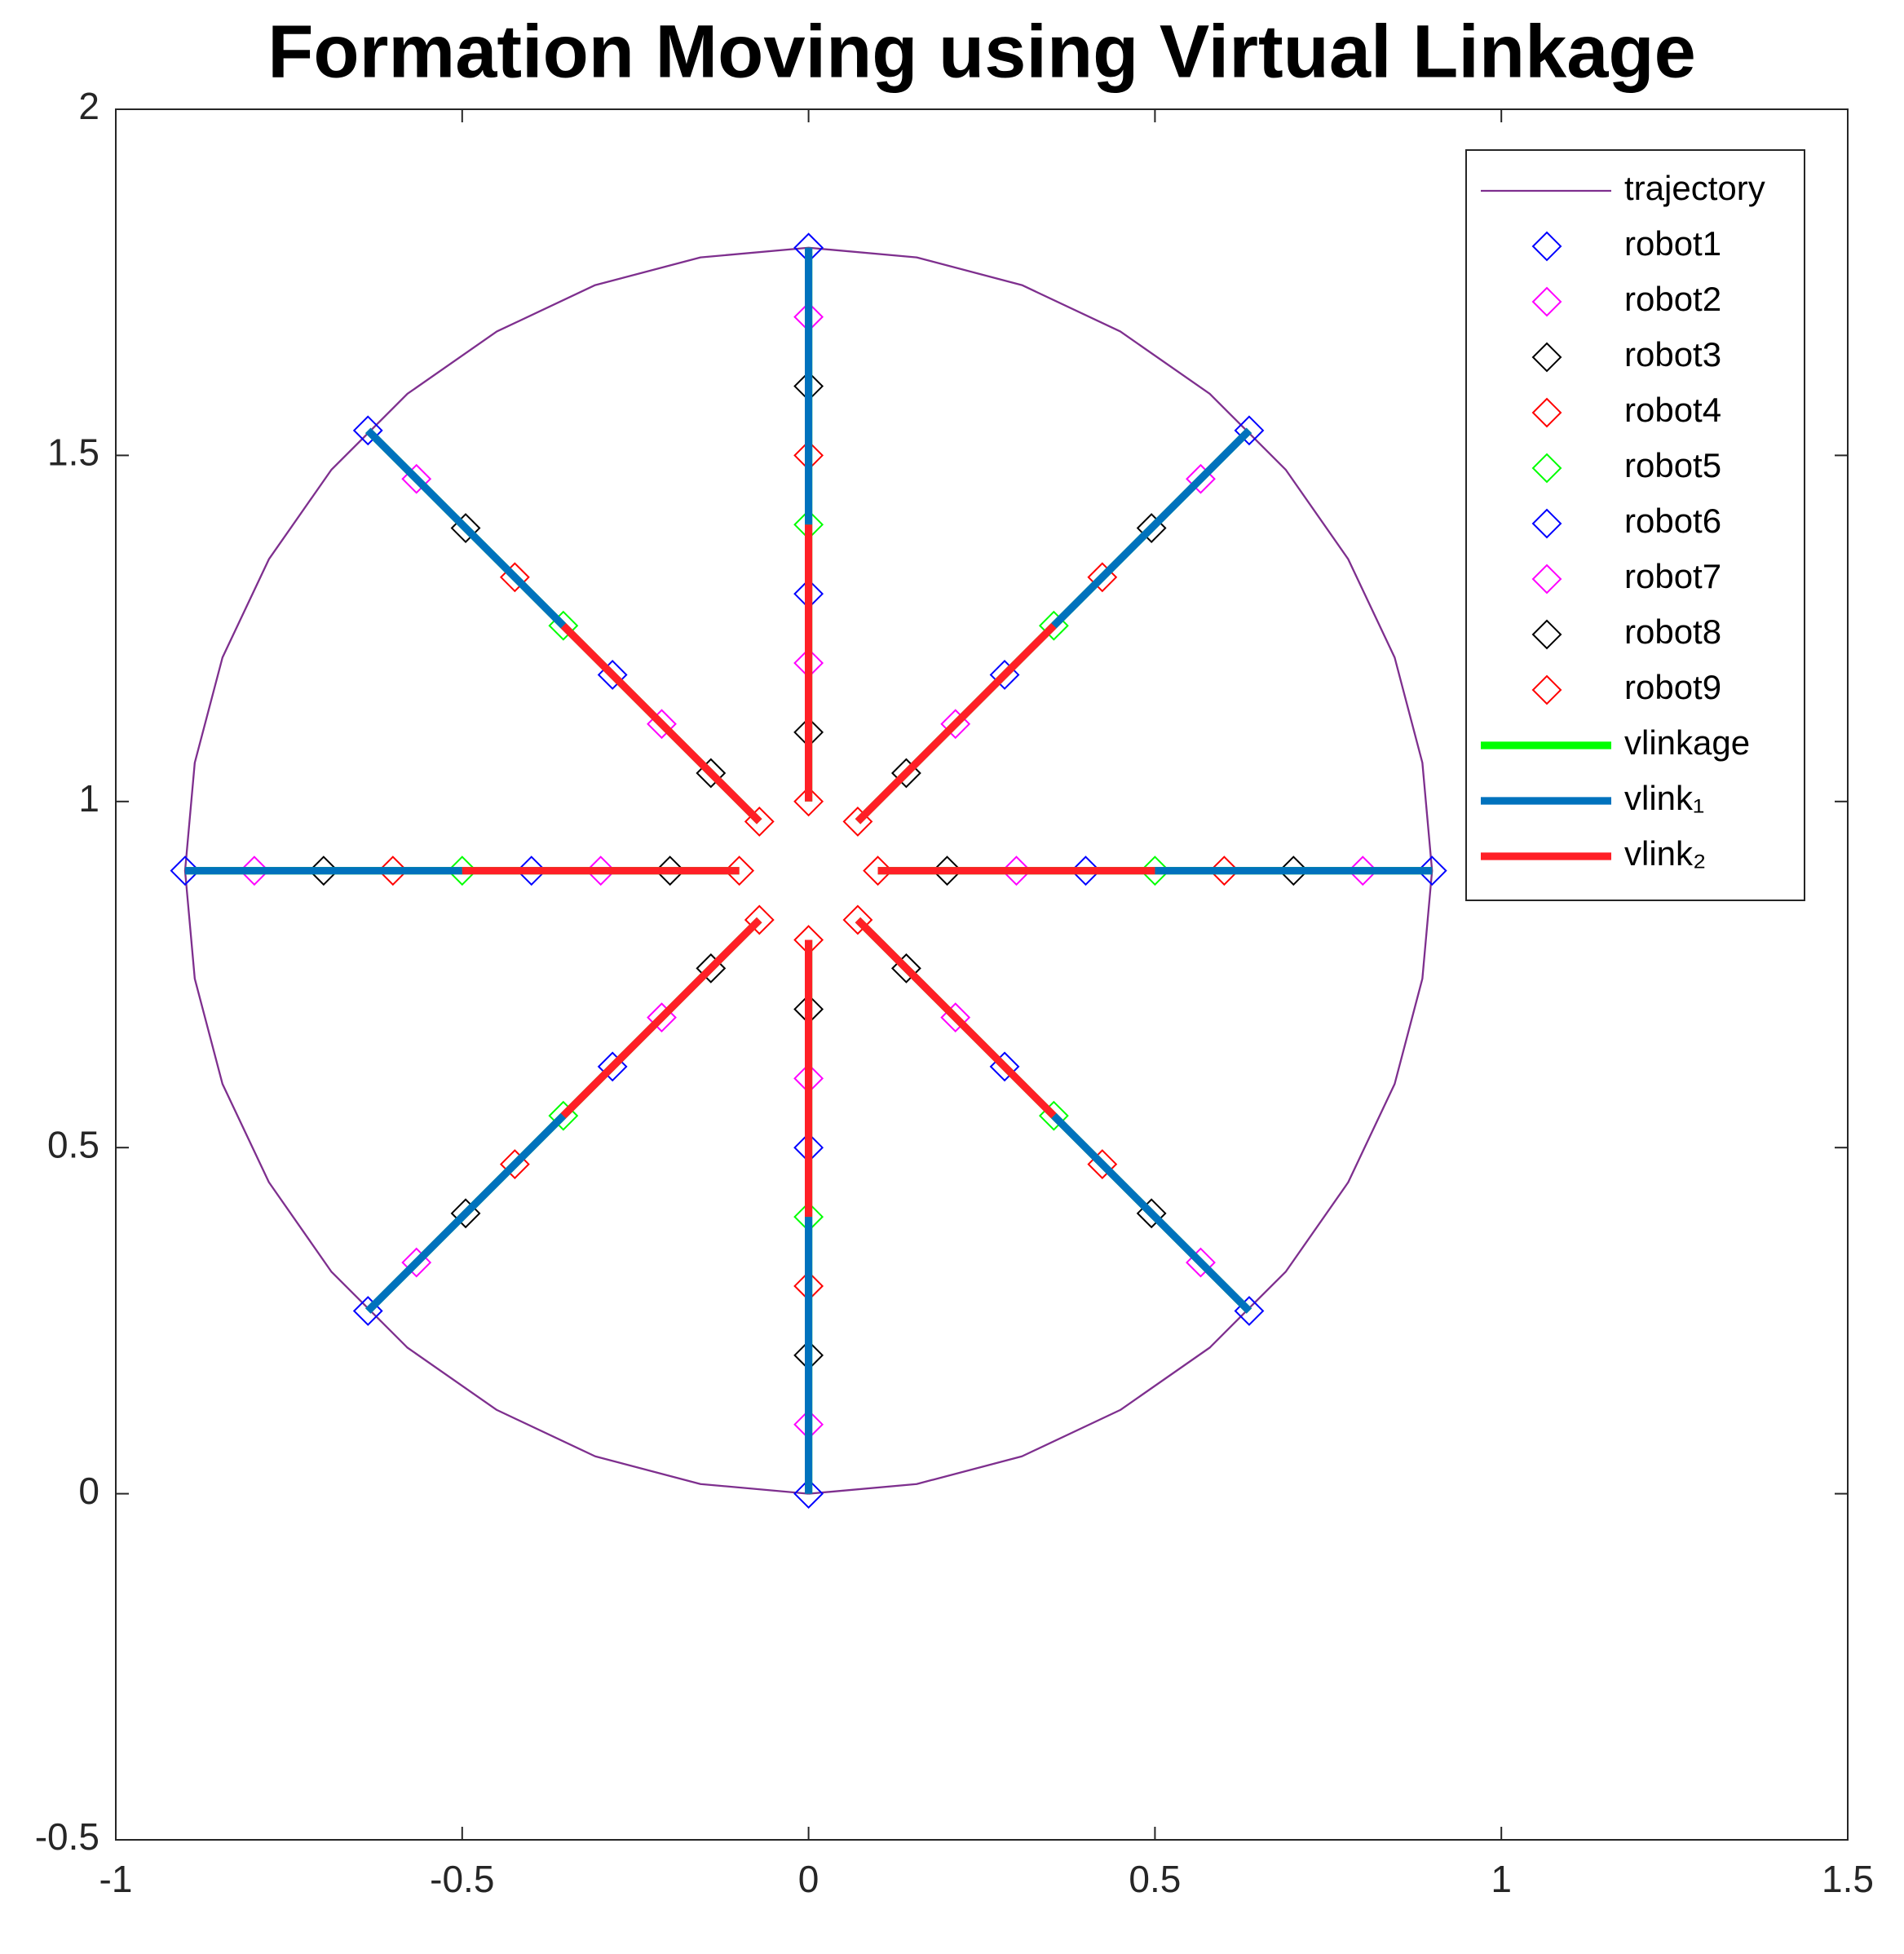 The width and height of the screenshot is (1904, 1954). I want to click on legend-label: trajectory, so click(1695, 188).